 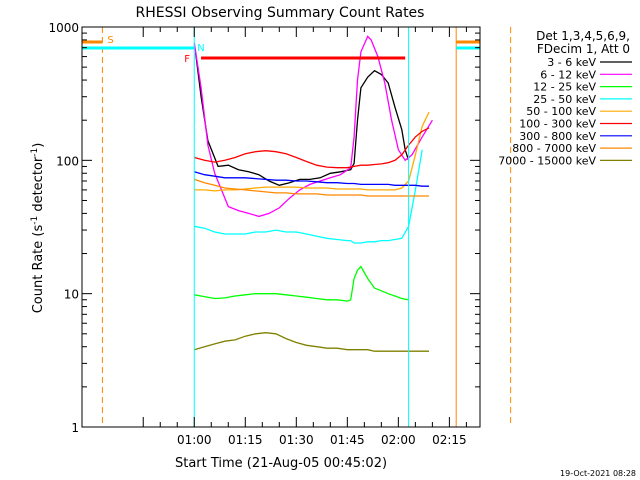 What do you see at coordinates (571, 62) in the screenshot?
I see `legend-label: 3 - 6 keV` at bounding box center [571, 62].